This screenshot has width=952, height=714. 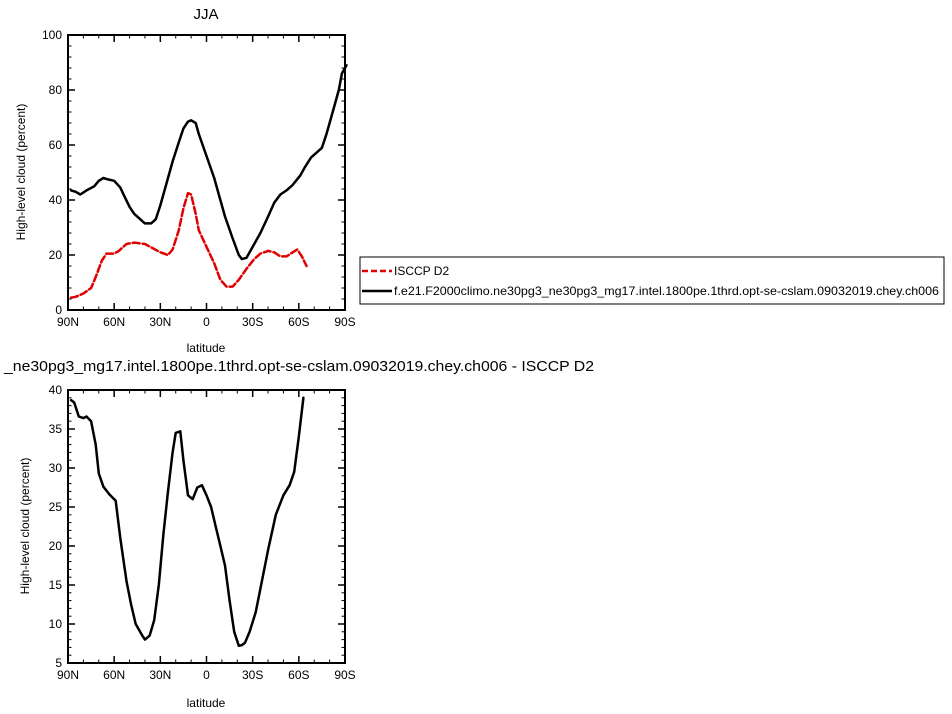 I want to click on top-plot-axes: 90N 60N 30N 0 30S 60S 90S 0 20 40 60 80 100, so click(x=199, y=178).